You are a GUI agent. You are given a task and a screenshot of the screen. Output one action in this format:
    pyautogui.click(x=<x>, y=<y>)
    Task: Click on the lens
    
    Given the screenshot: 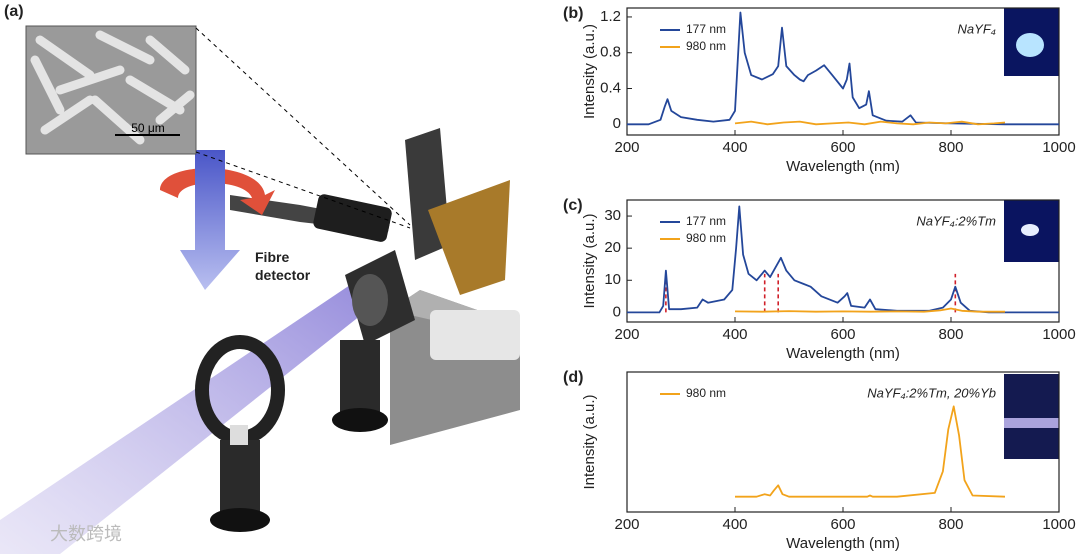 What is the action you would take?
    pyautogui.click(x=370, y=300)
    